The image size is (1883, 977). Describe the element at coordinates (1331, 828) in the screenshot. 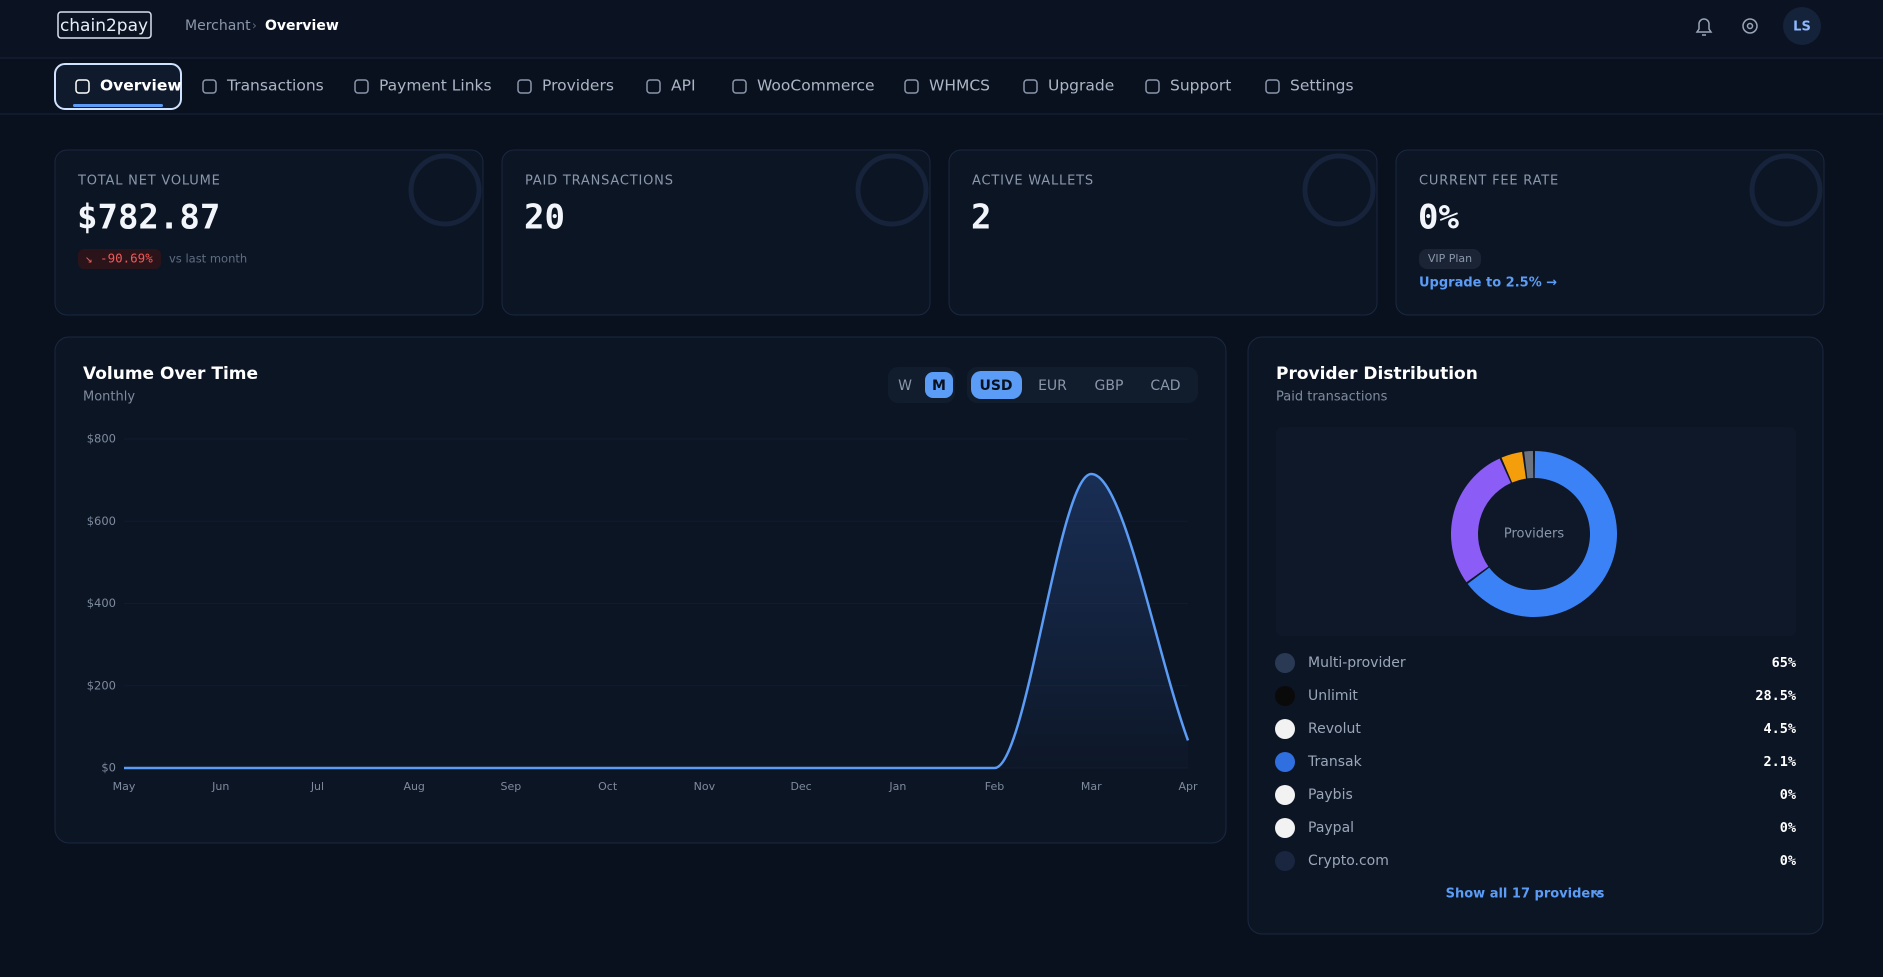

I see `provider-name: Paypal` at that location.